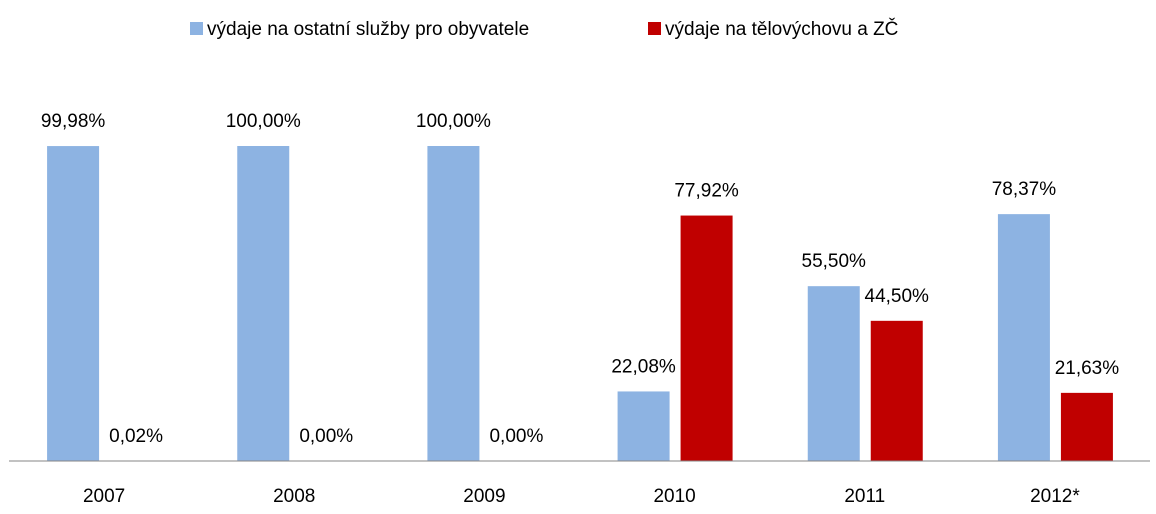 This screenshot has width=1156, height=514. What do you see at coordinates (1087, 368) in the screenshot?
I see `data-label: 21,63%` at bounding box center [1087, 368].